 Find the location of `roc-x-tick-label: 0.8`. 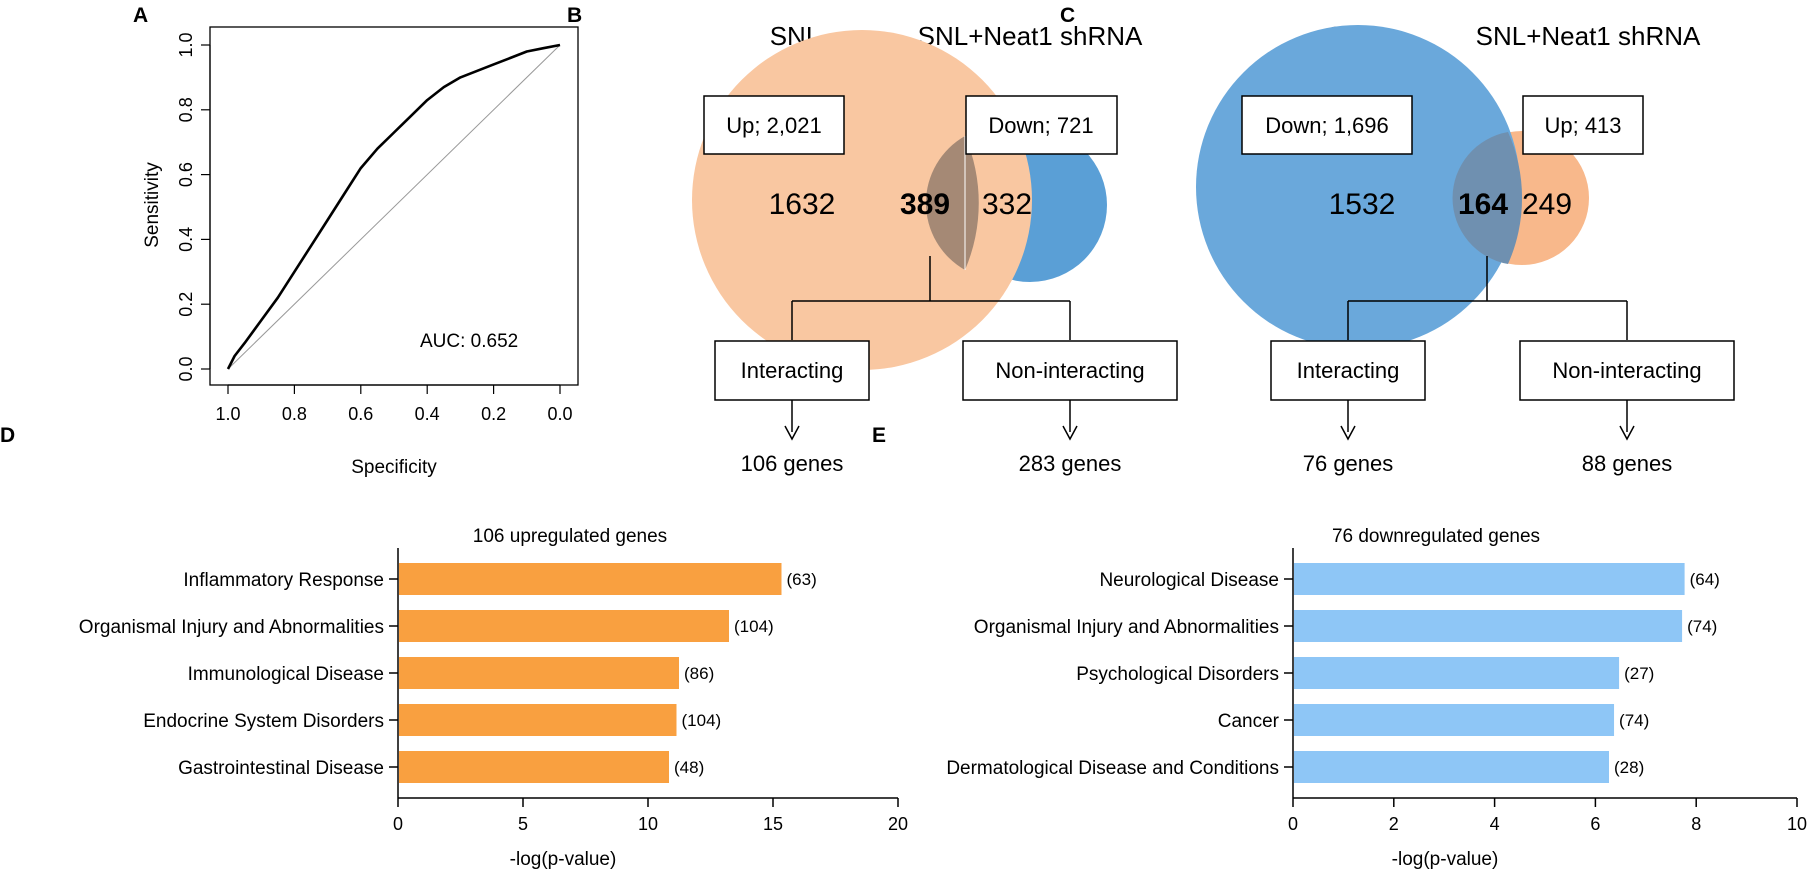

roc-x-tick-label: 0.8 is located at coordinates (294, 414).